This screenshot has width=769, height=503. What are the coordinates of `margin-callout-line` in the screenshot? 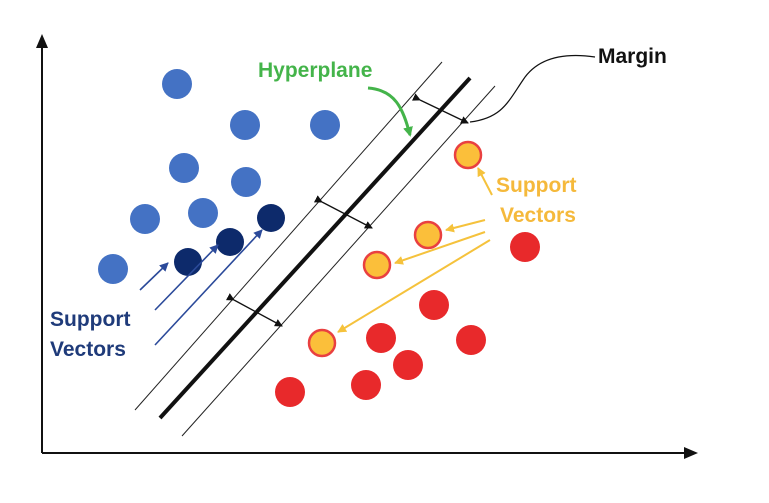 It's located at (532, 88).